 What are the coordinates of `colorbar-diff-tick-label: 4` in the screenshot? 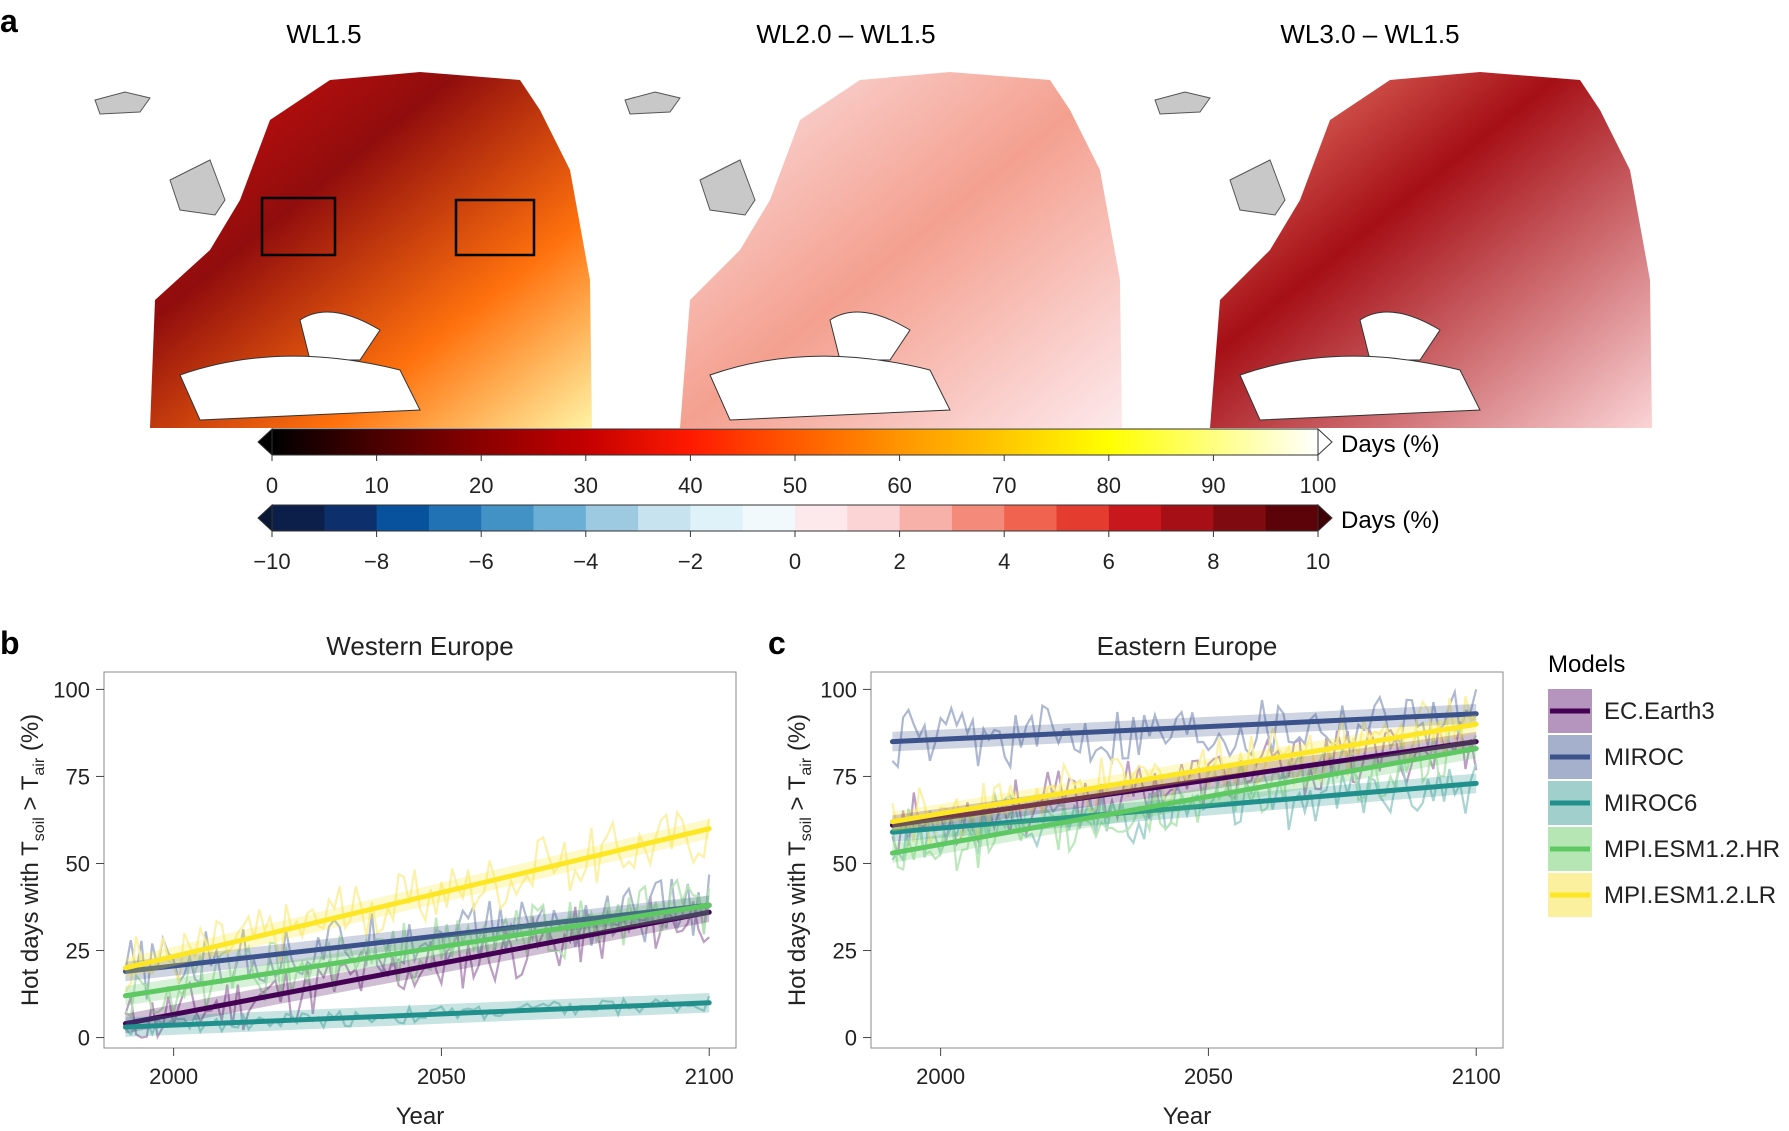 It's located at (1004, 561).